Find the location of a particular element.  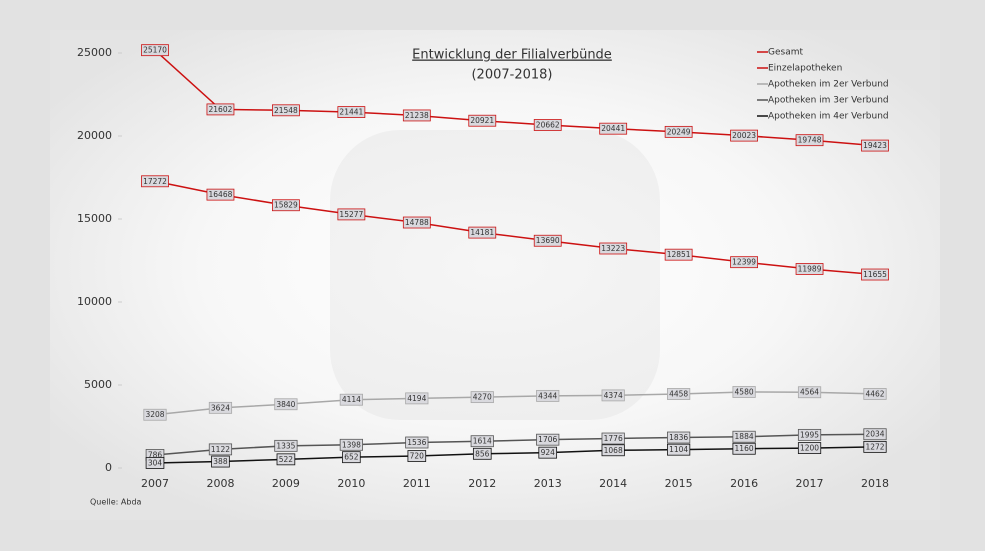

data-label: 4580 is located at coordinates (744, 391).